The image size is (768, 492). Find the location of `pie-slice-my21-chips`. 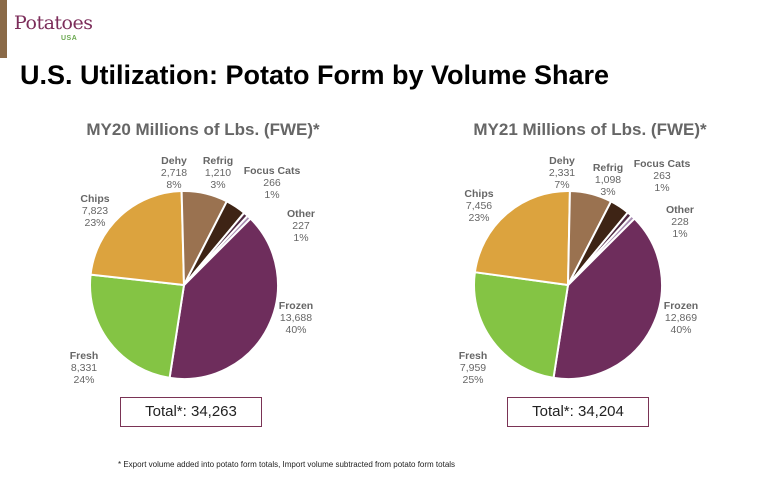

pie-slice-my21-chips is located at coordinates (522, 238).